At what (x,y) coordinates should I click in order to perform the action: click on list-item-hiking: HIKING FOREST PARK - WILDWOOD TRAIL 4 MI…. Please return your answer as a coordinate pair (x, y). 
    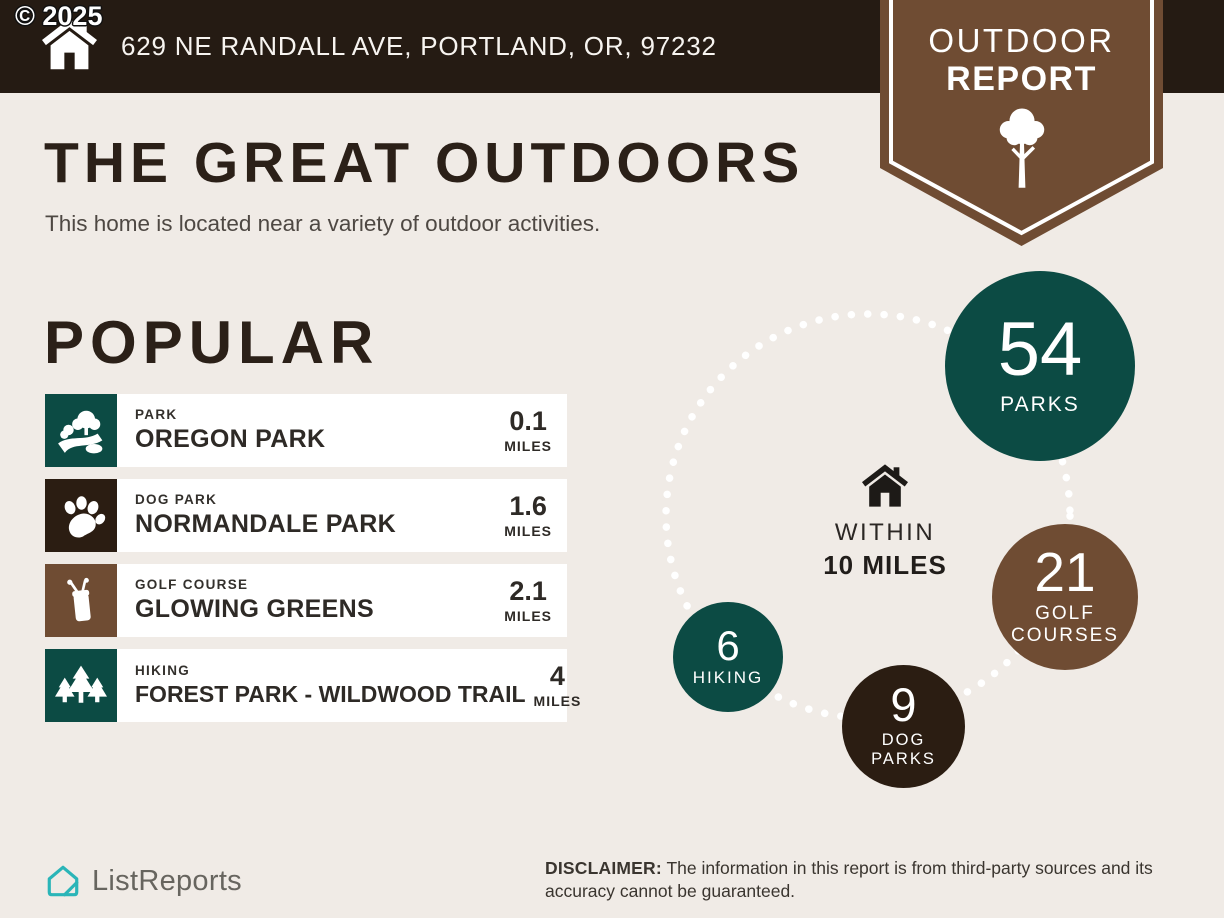
    Looking at the image, I should click on (312, 685).